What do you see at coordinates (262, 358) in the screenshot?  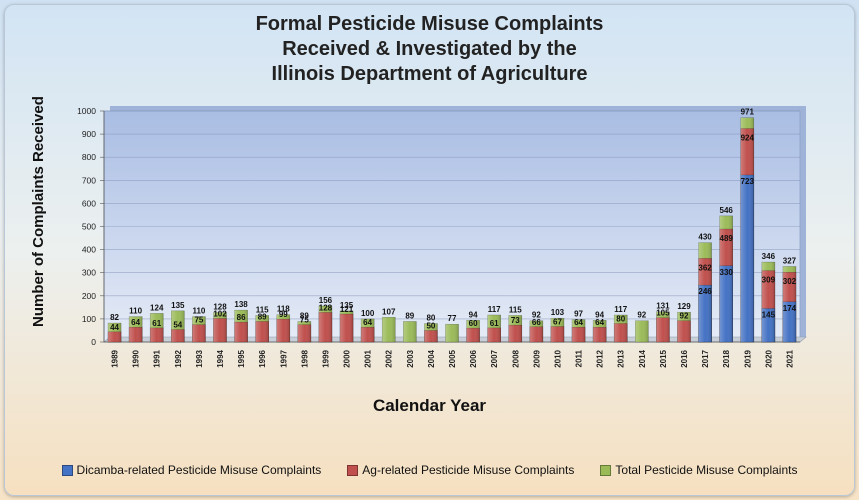 I see `x-tick-label: 1996` at bounding box center [262, 358].